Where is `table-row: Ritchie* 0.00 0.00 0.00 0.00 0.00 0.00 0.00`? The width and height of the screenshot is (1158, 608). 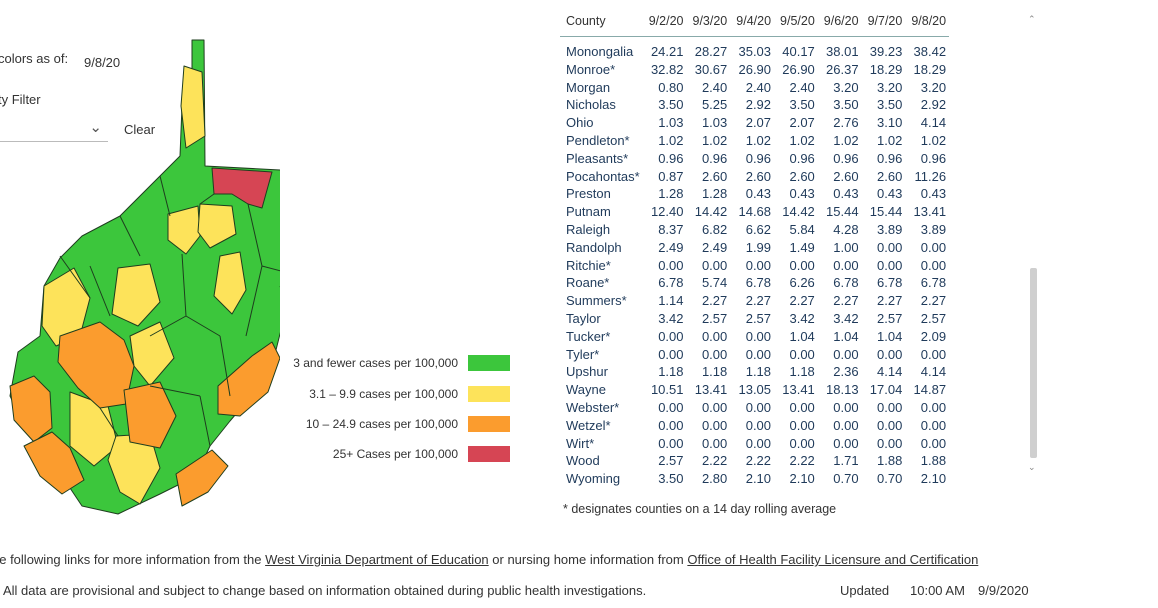
table-row: Ritchie* 0.00 0.00 0.00 0.00 0.00 0.00 0.00 is located at coordinates (754, 266).